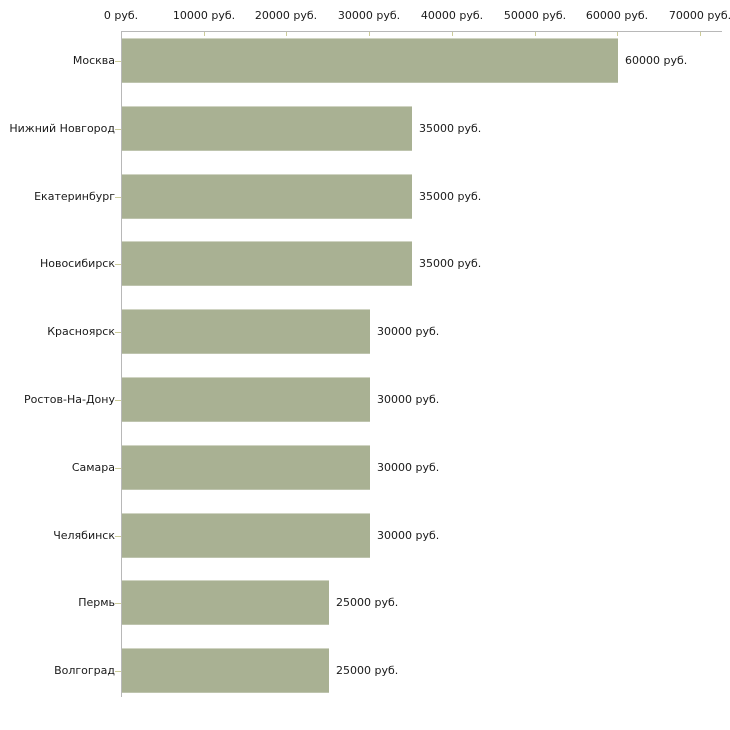 The image size is (730, 730). What do you see at coordinates (699, 15) in the screenshot?
I see `x-axis-tick-label: 70000 руб.` at bounding box center [699, 15].